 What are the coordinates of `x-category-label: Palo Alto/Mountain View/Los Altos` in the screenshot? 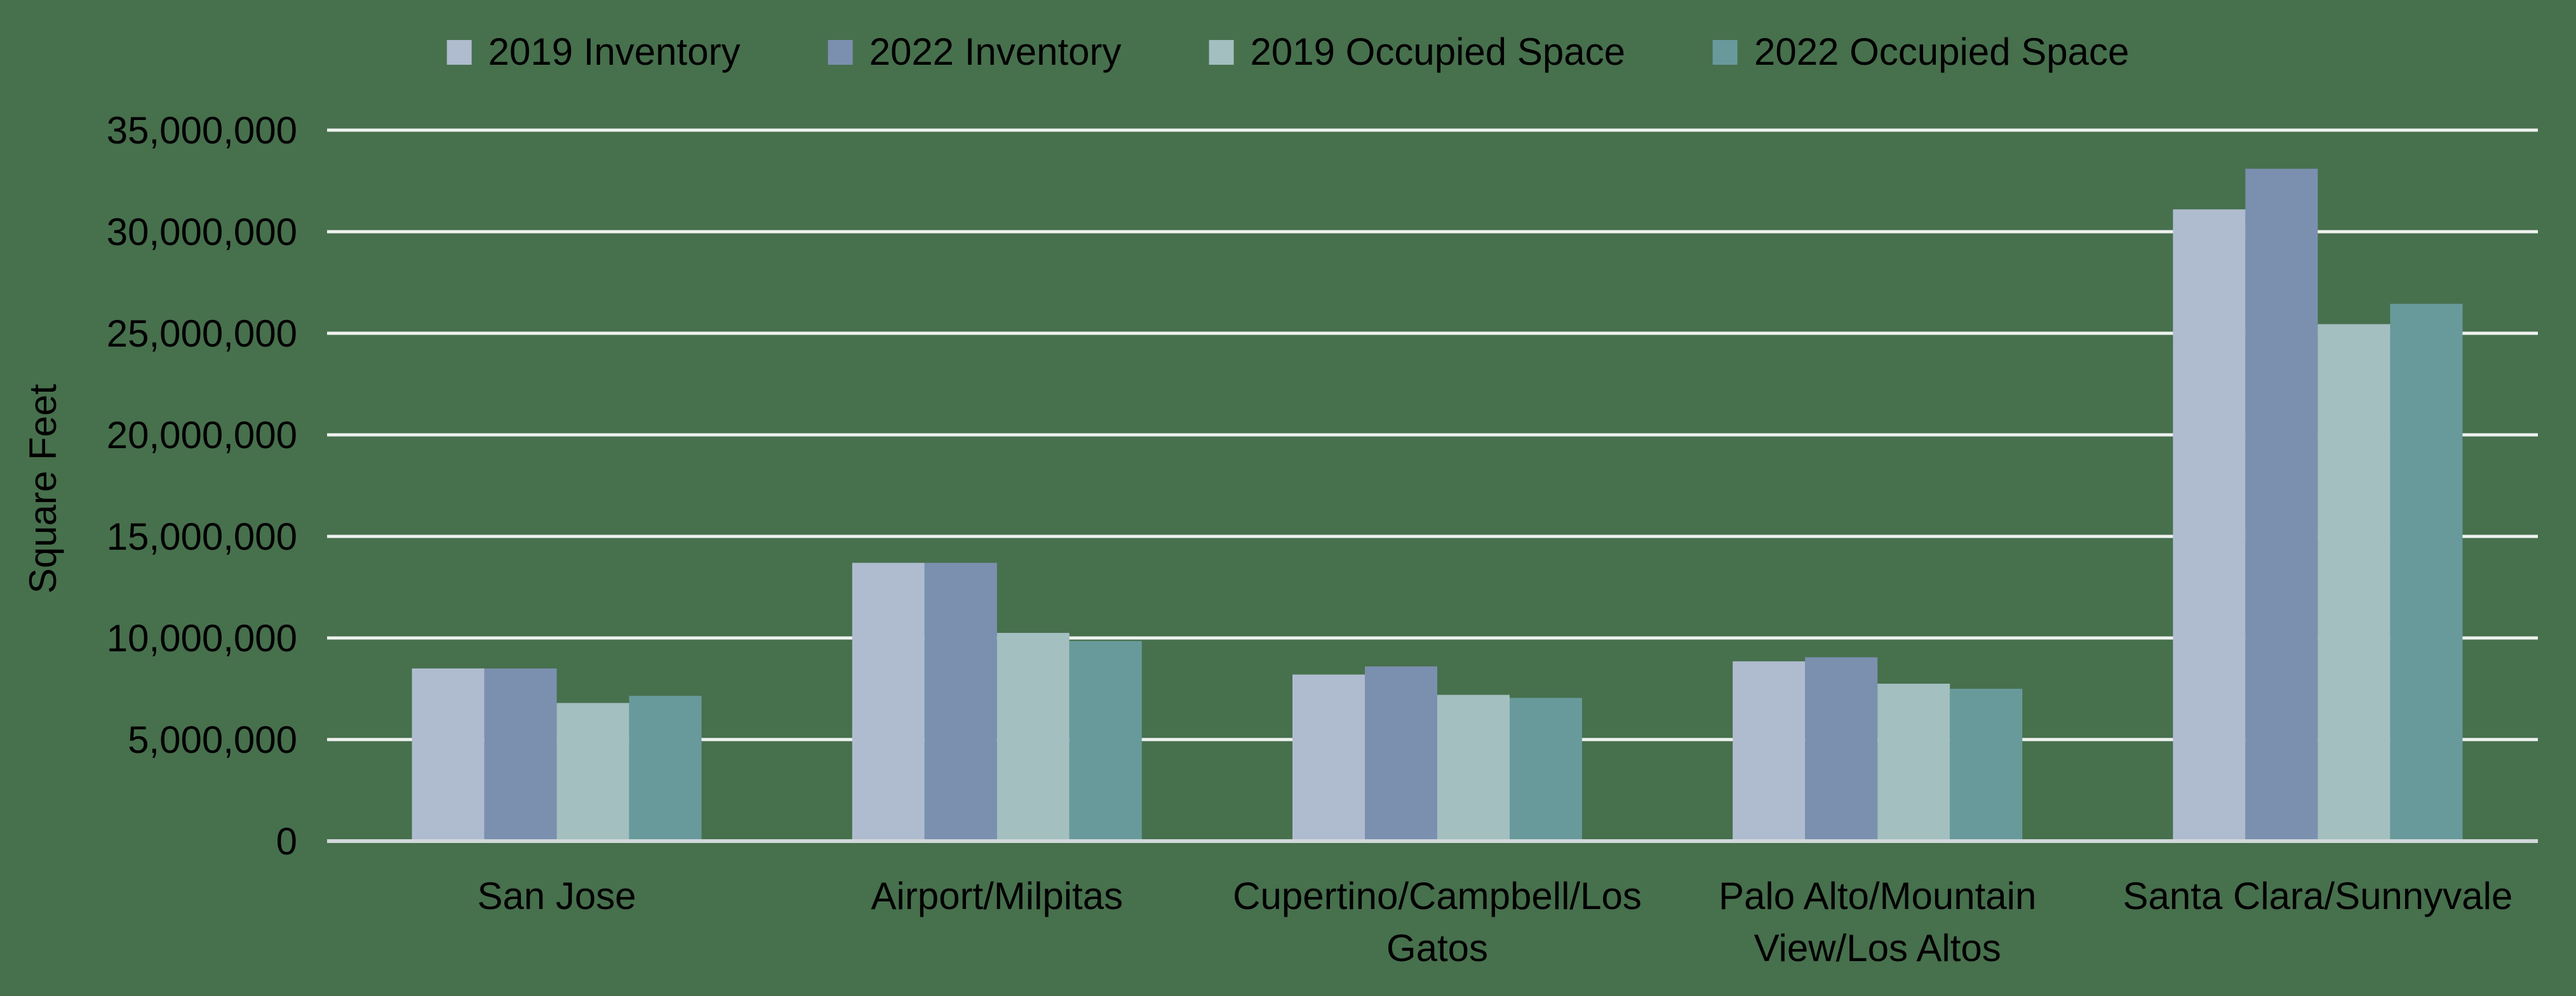 It's located at (1877, 922).